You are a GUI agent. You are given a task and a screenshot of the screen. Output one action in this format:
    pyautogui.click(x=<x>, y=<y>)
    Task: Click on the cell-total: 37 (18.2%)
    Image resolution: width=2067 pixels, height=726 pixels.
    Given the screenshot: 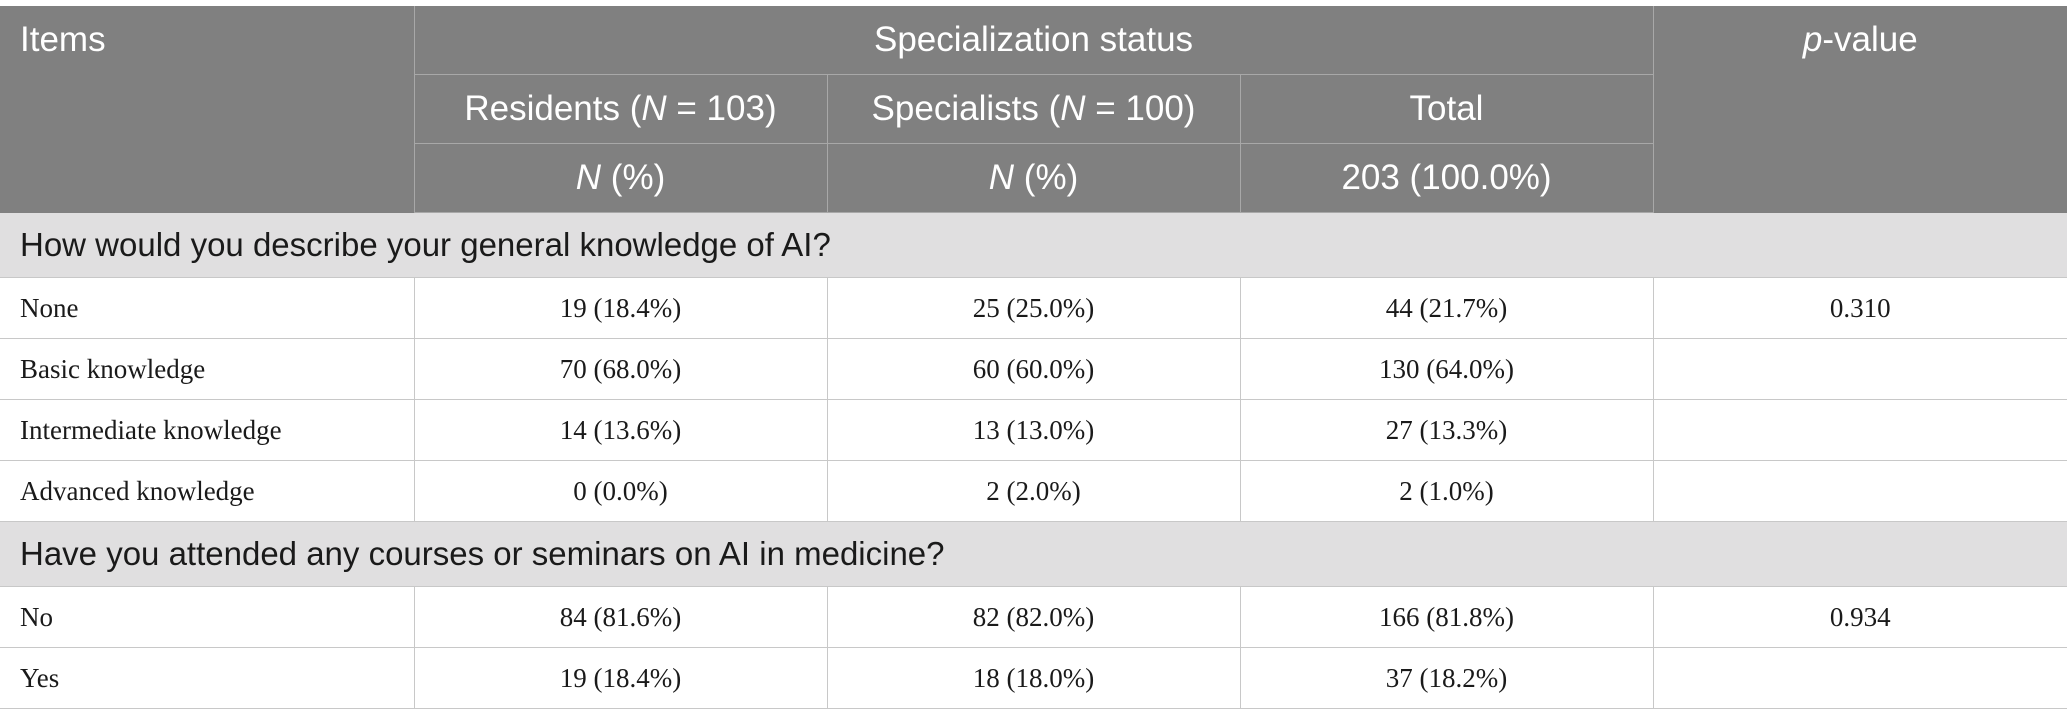 What is the action you would take?
    pyautogui.click(x=1447, y=678)
    